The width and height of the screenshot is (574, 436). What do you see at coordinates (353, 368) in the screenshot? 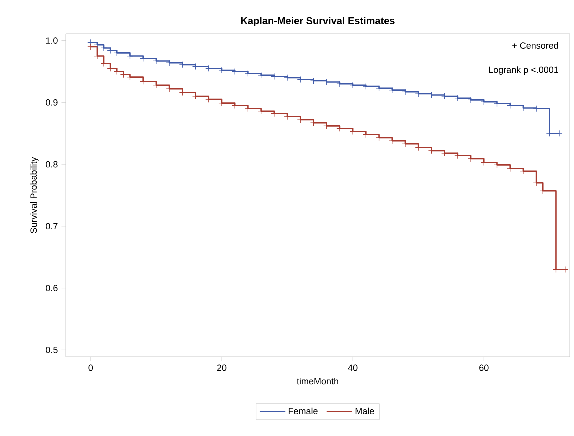
I see `x-tick-label: 40` at bounding box center [353, 368].